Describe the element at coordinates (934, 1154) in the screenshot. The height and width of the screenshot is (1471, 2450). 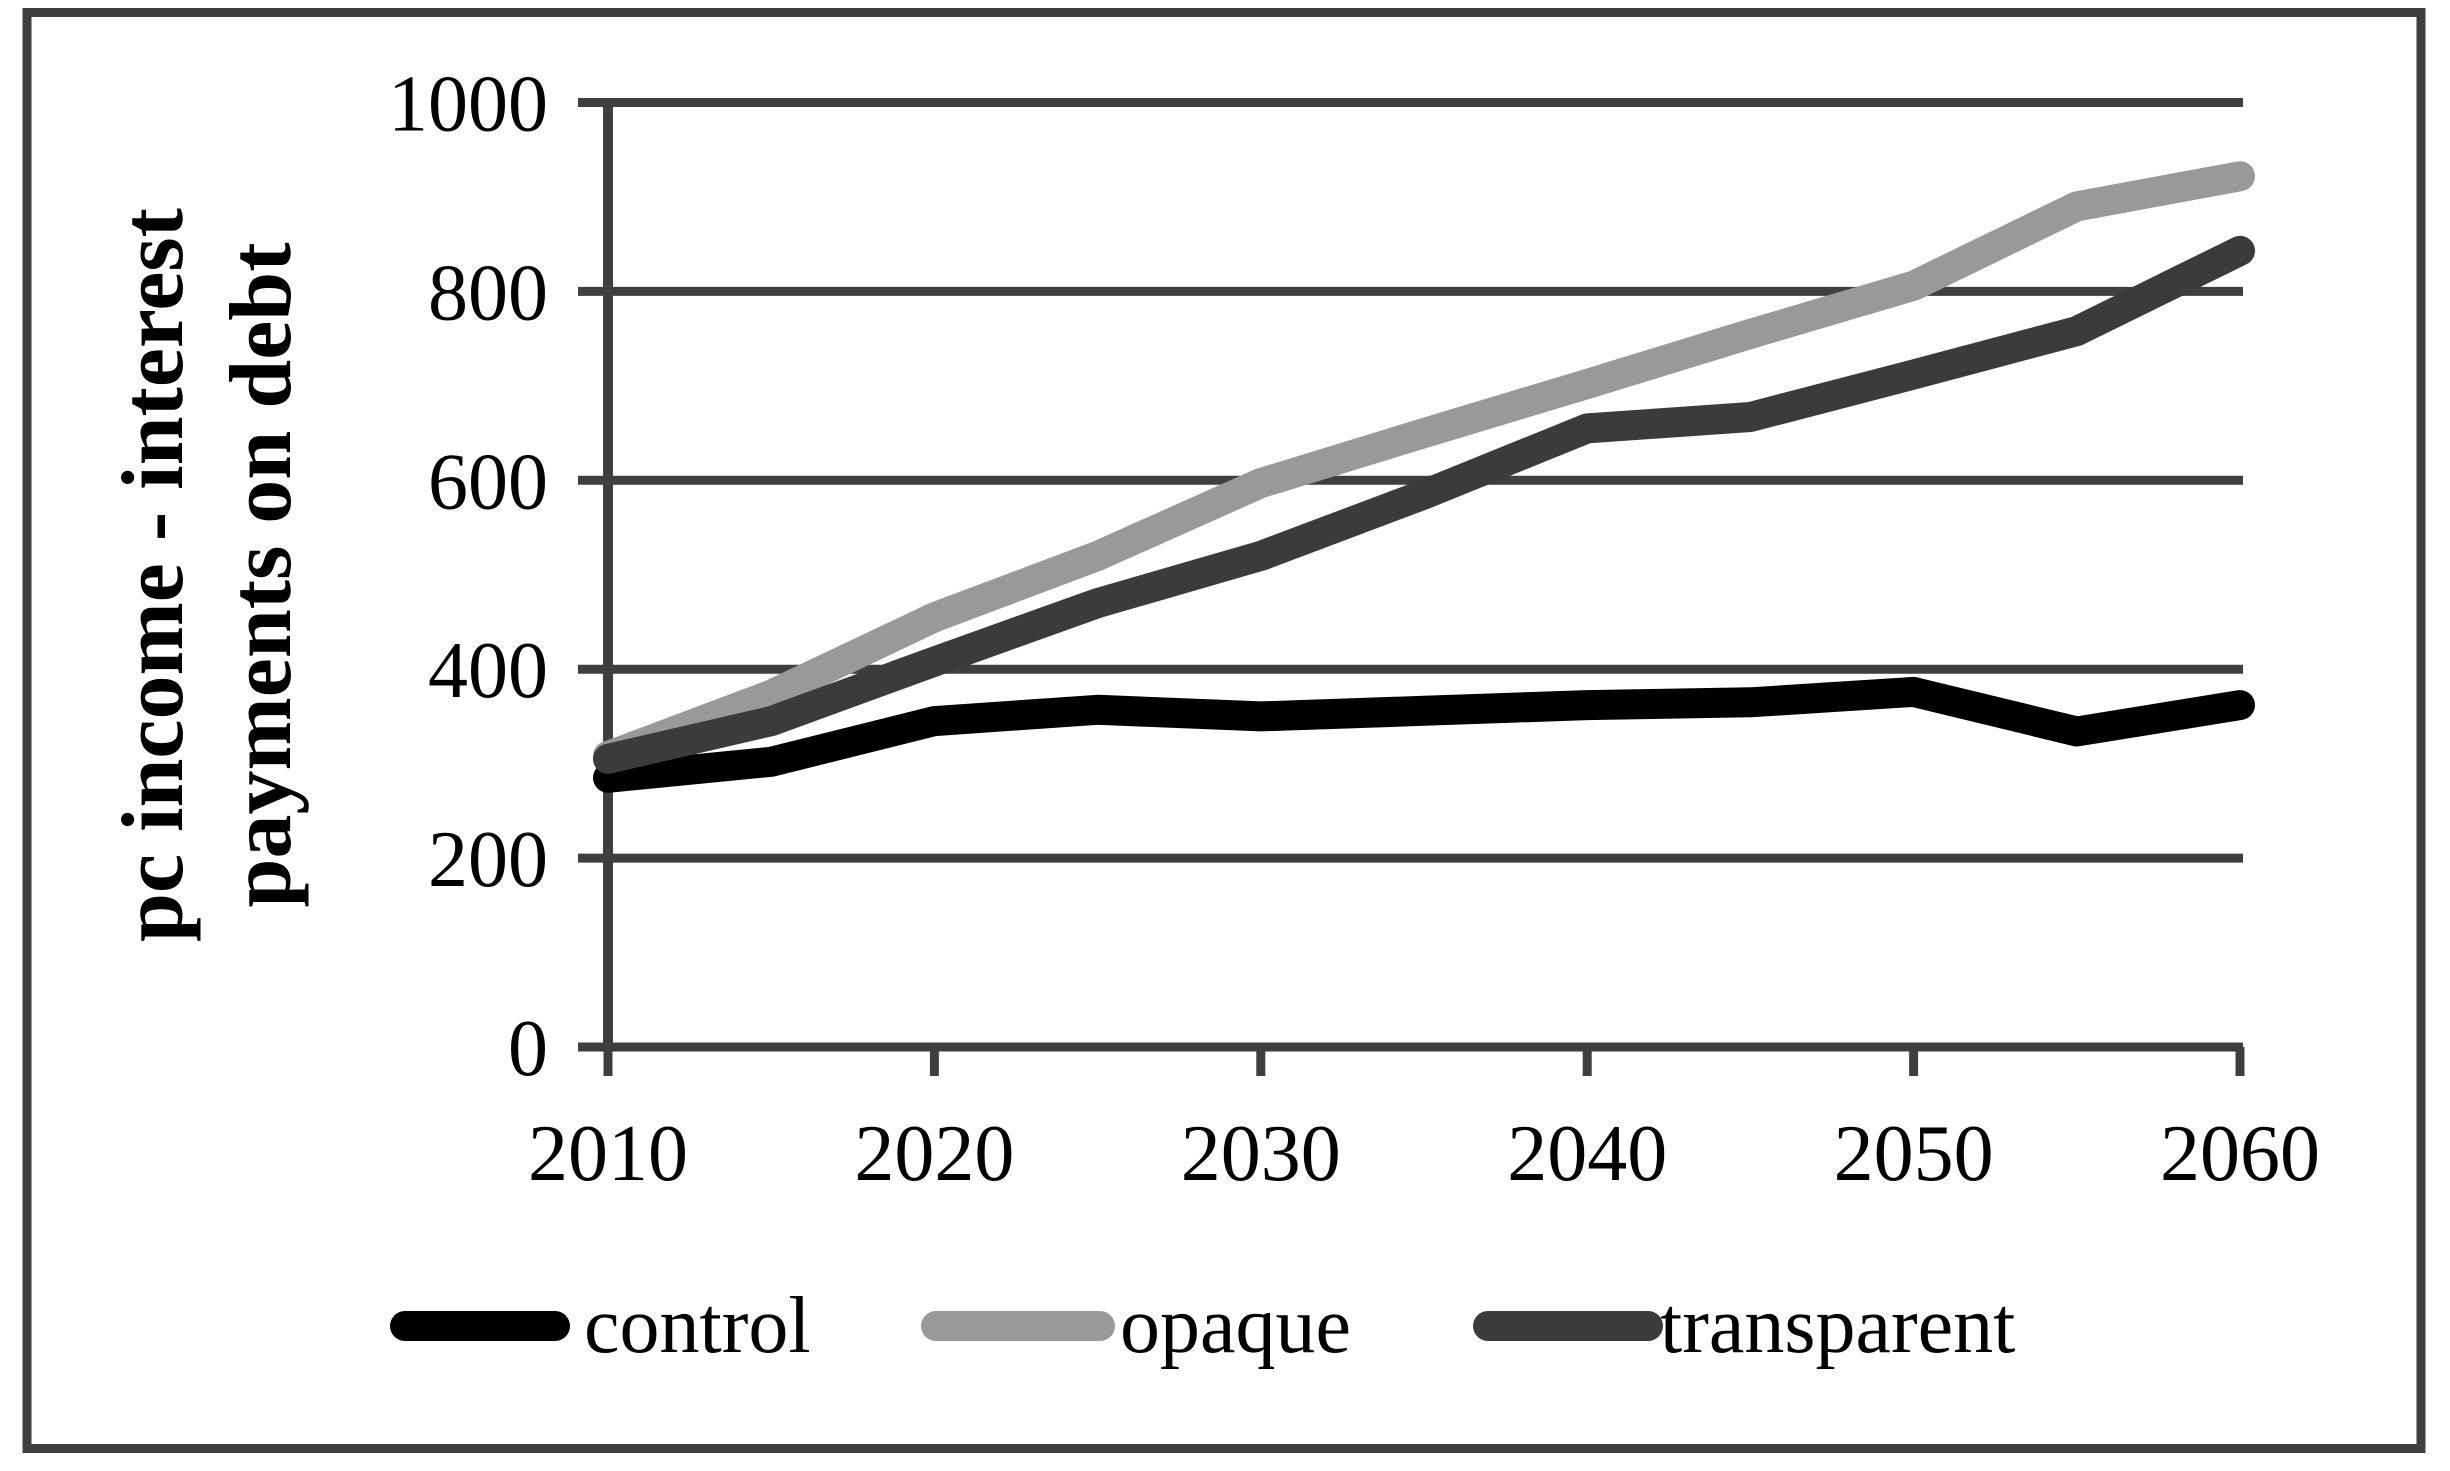
I see `x-tick-label-2020: 2020` at that location.